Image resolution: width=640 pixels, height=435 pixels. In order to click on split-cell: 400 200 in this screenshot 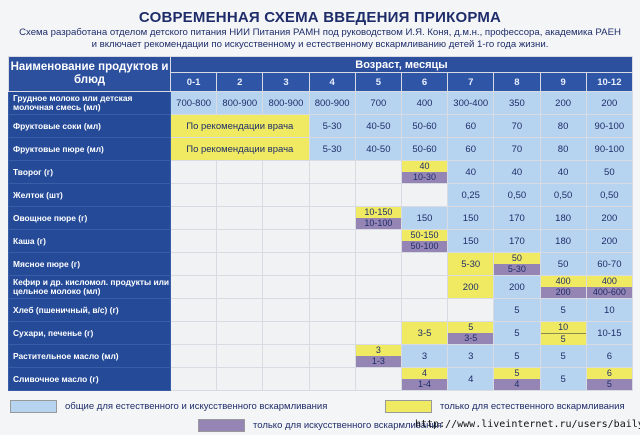, I will do `click(563, 287)`.